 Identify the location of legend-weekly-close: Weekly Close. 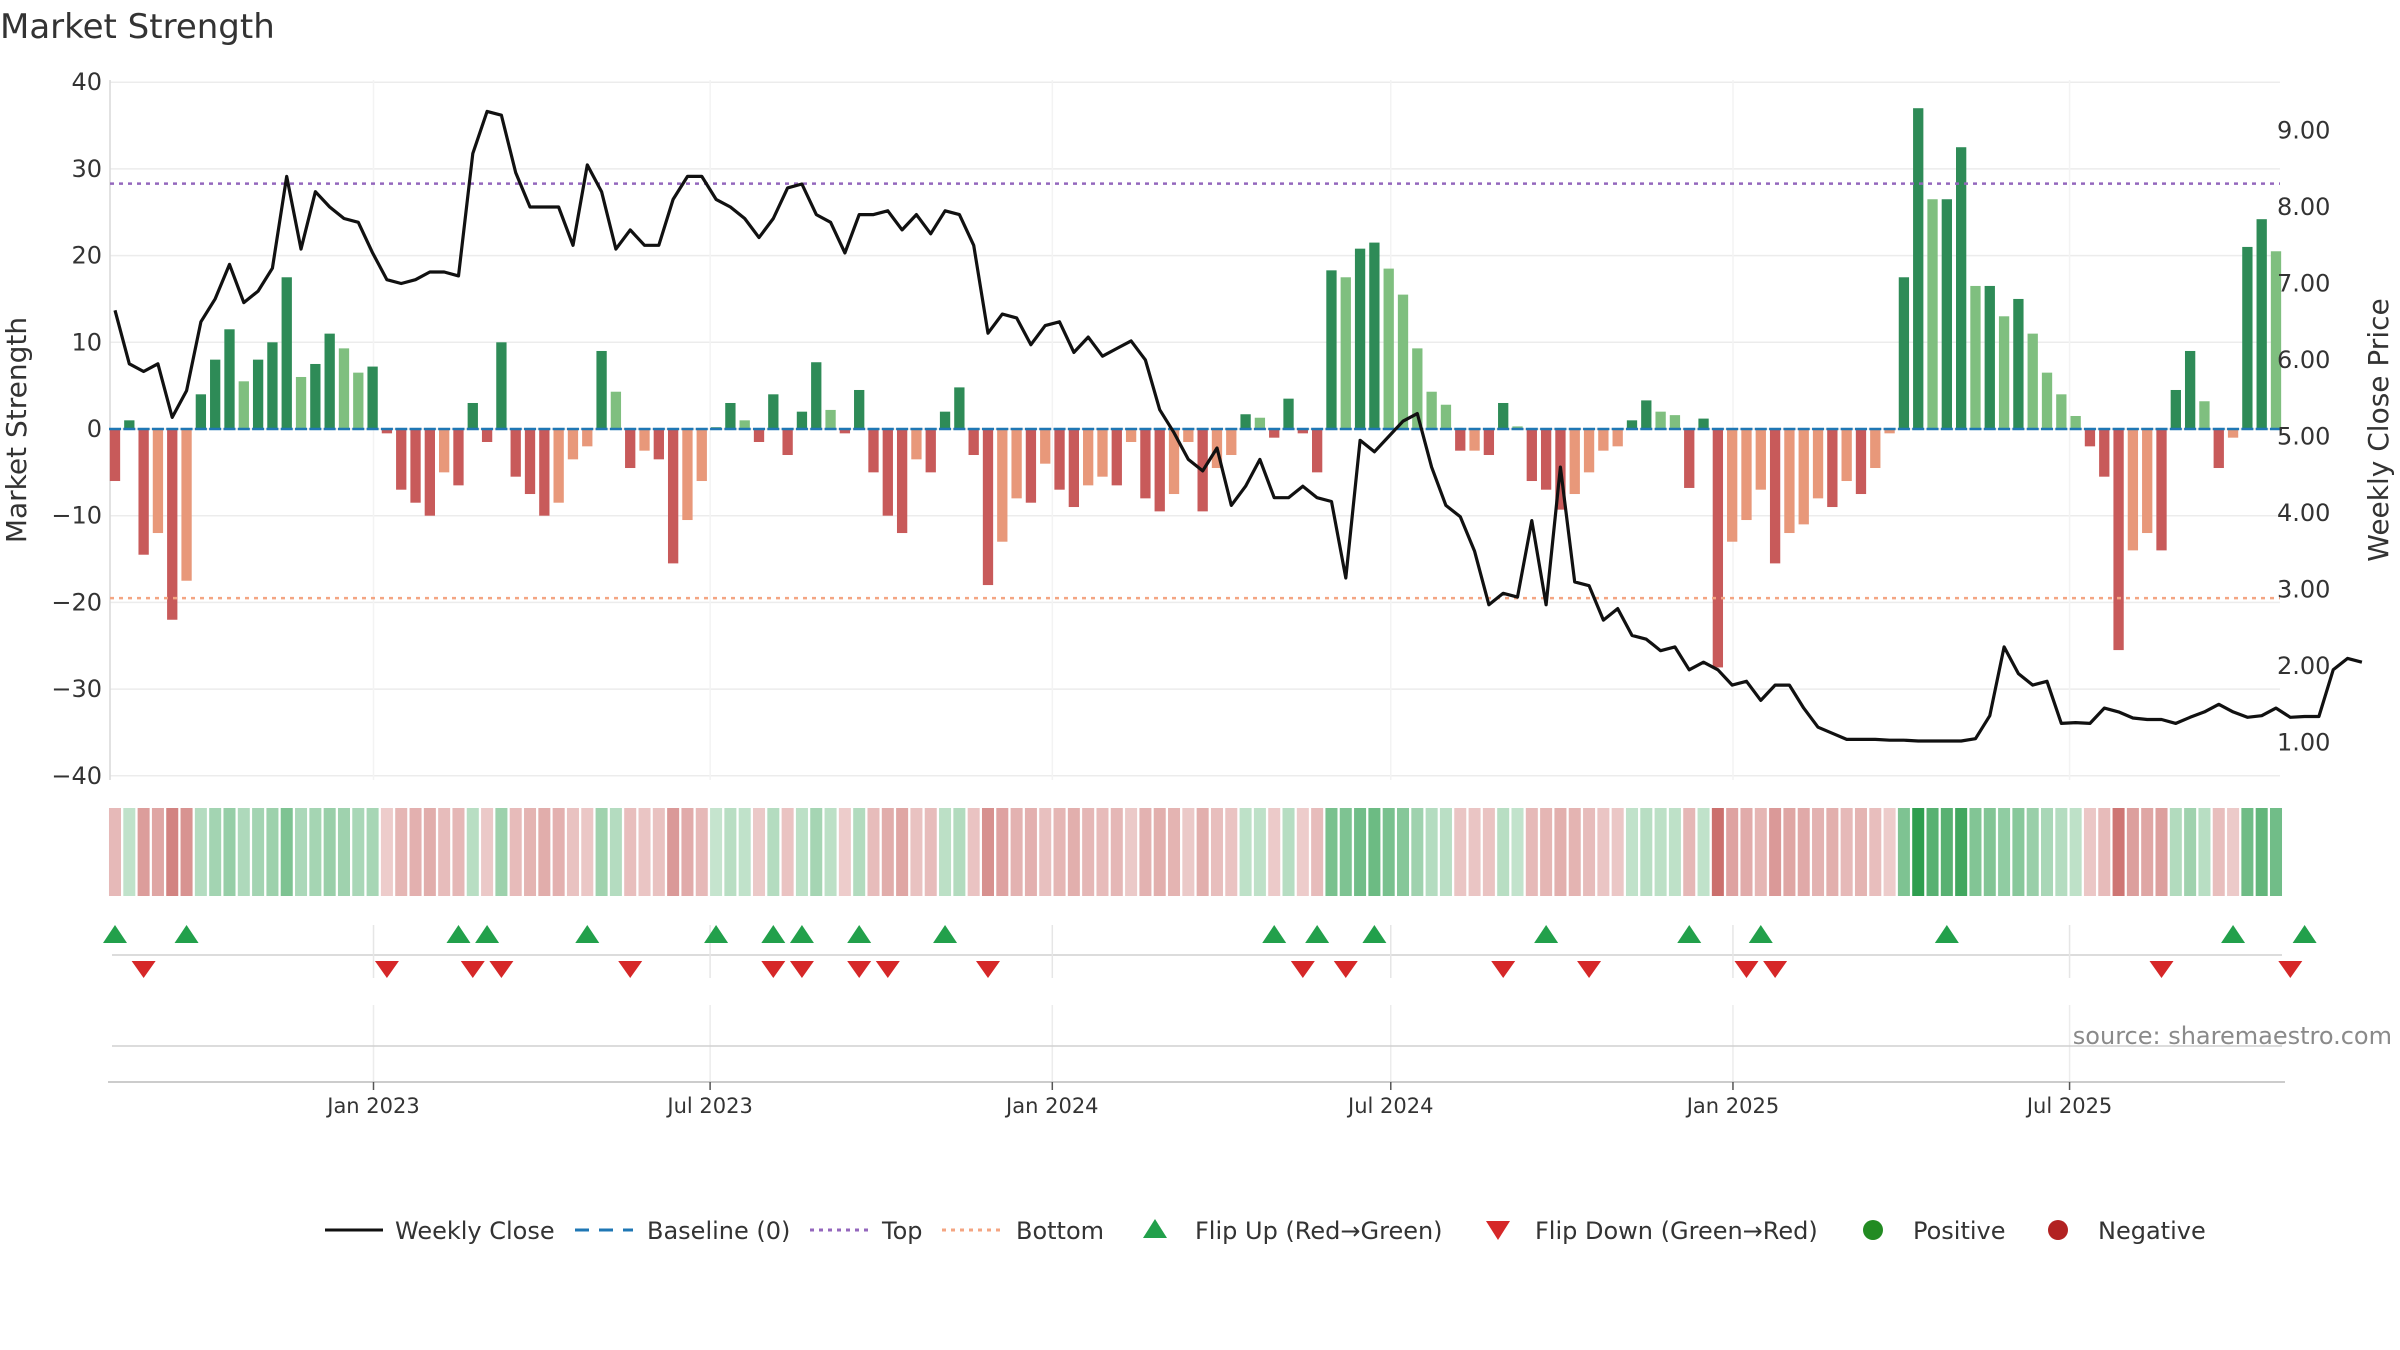
(475, 1231).